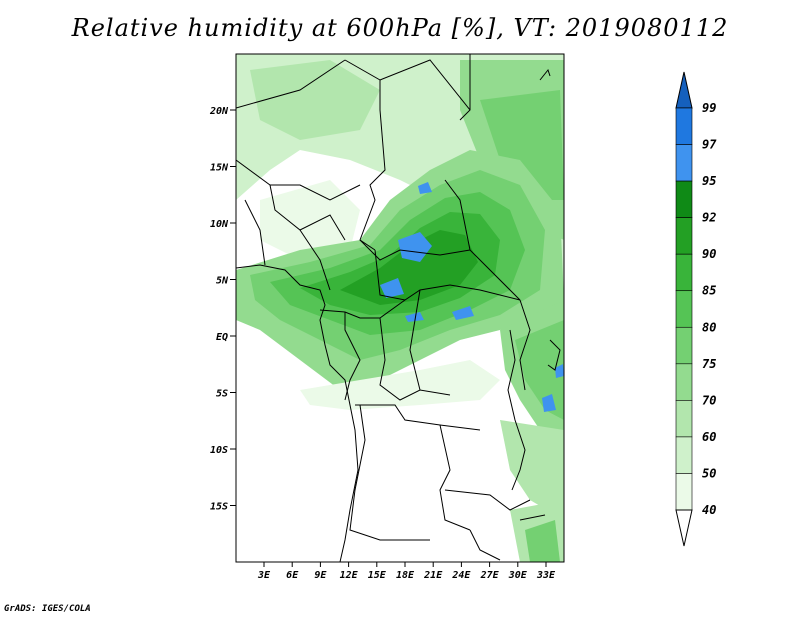  I want to click on lon-label: 9E, so click(320, 575).